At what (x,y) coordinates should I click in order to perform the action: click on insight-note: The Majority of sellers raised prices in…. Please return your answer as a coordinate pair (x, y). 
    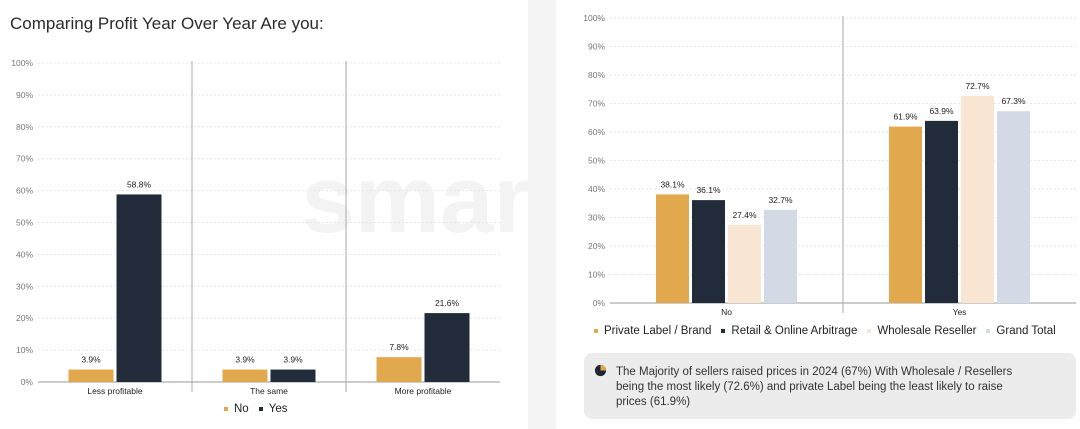
    Looking at the image, I should click on (830, 386).